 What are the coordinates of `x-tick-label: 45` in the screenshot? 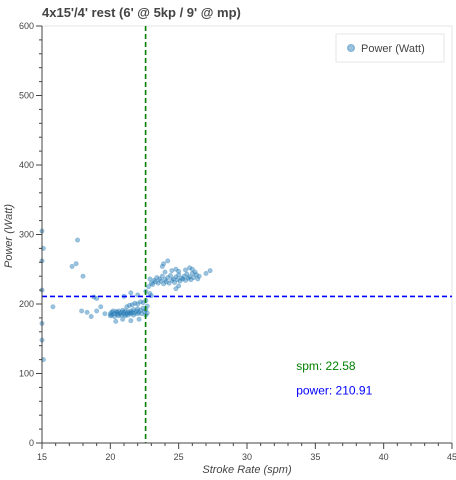 It's located at (451, 457).